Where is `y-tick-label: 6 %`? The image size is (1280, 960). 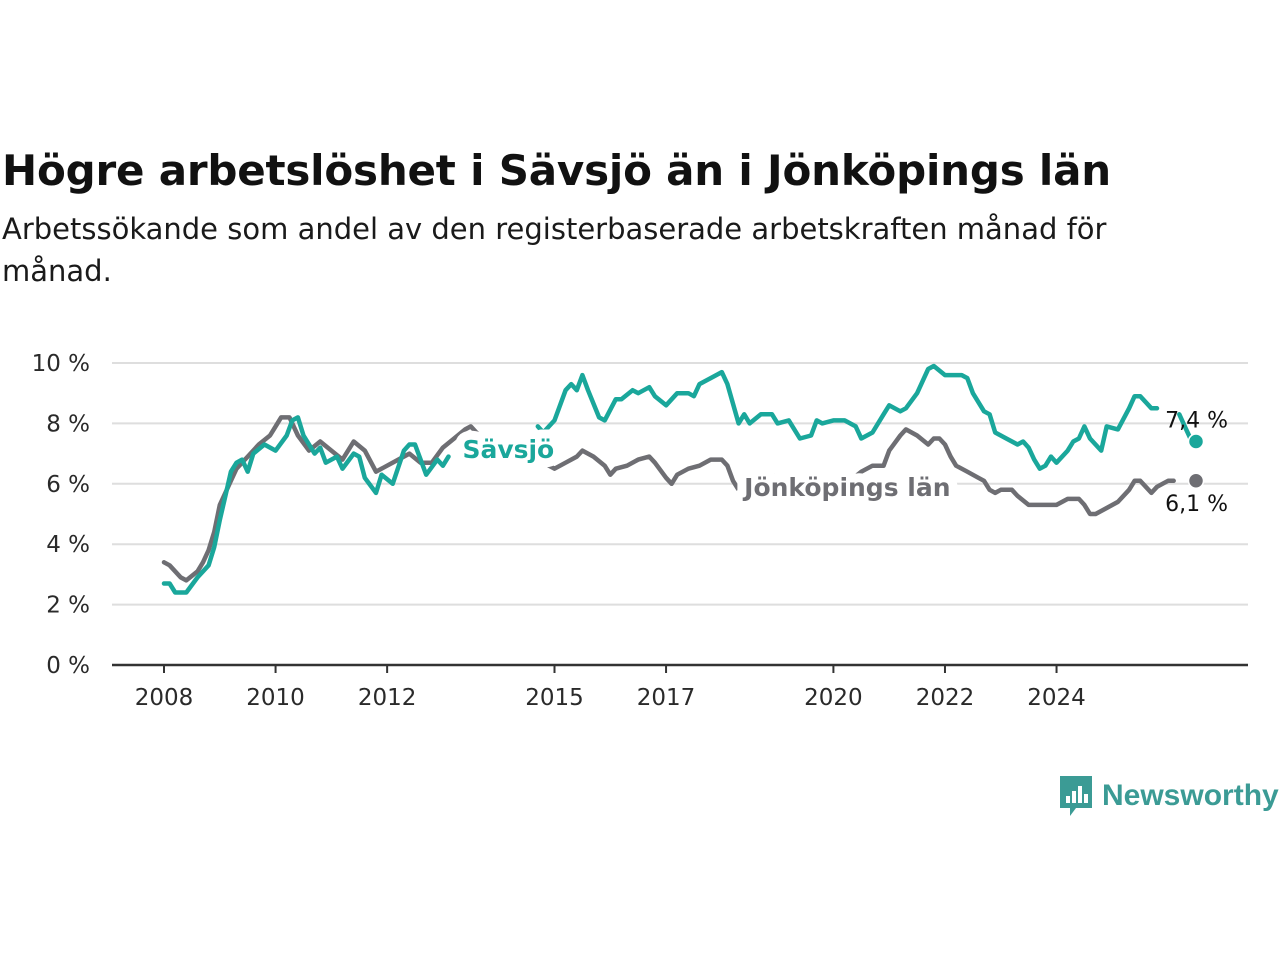 y-tick-label: 6 % is located at coordinates (68, 485).